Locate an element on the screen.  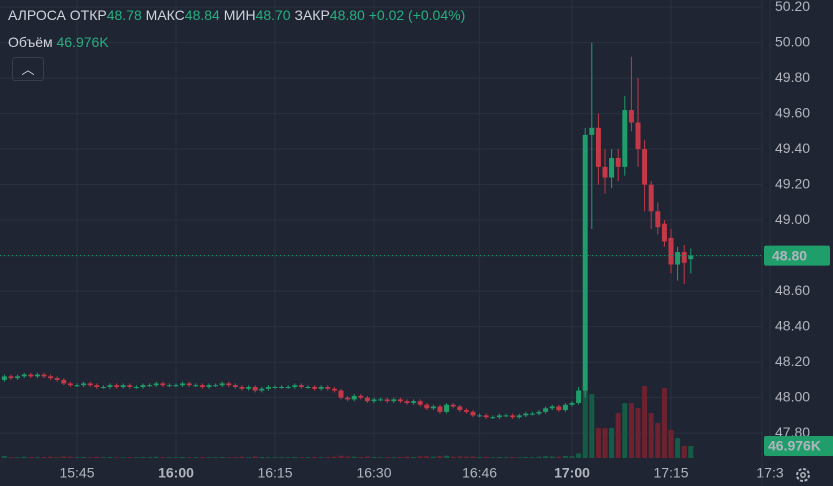
collapse-button: ︿ is located at coordinates (28, 69).